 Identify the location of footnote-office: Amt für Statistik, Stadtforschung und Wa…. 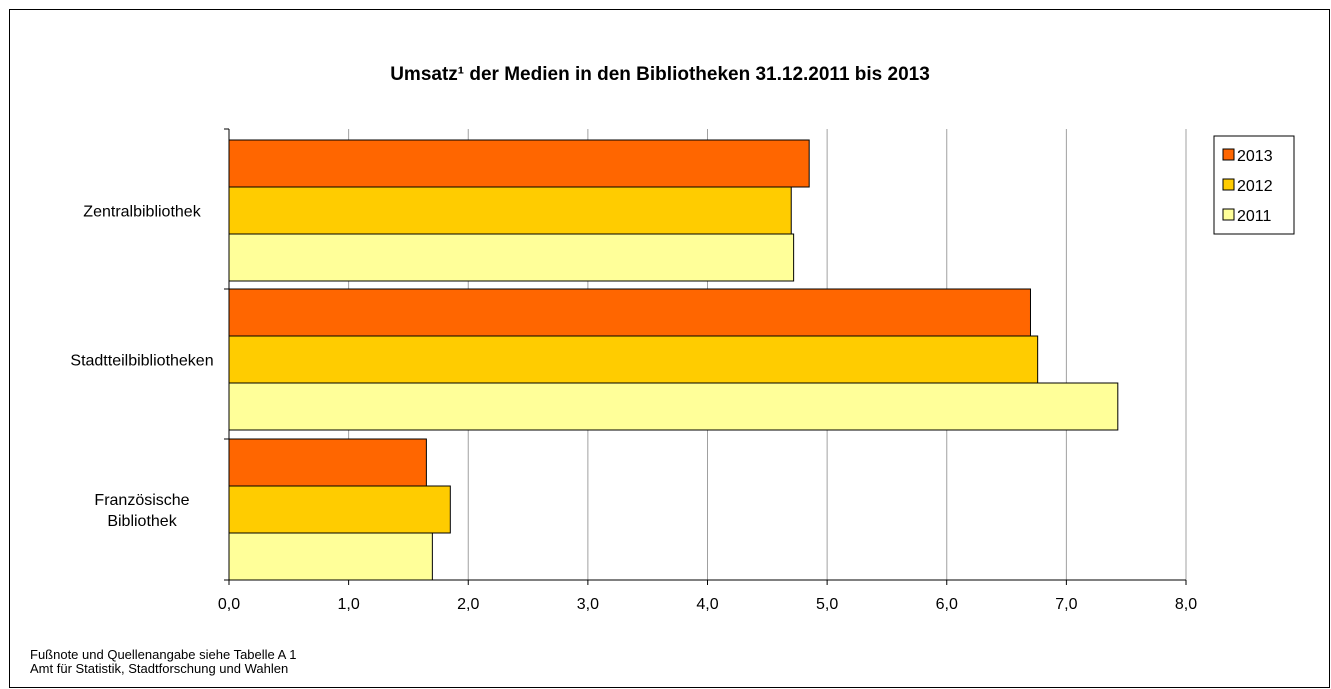
(159, 668).